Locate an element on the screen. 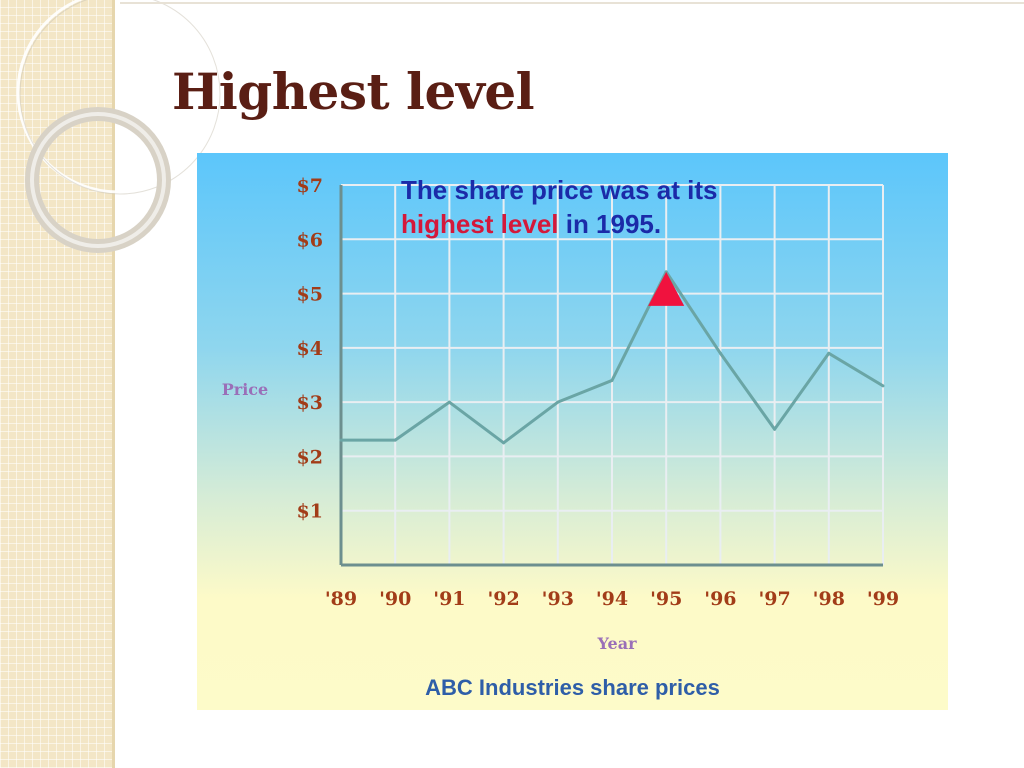  decorative-ring-large is located at coordinates (118, 97).